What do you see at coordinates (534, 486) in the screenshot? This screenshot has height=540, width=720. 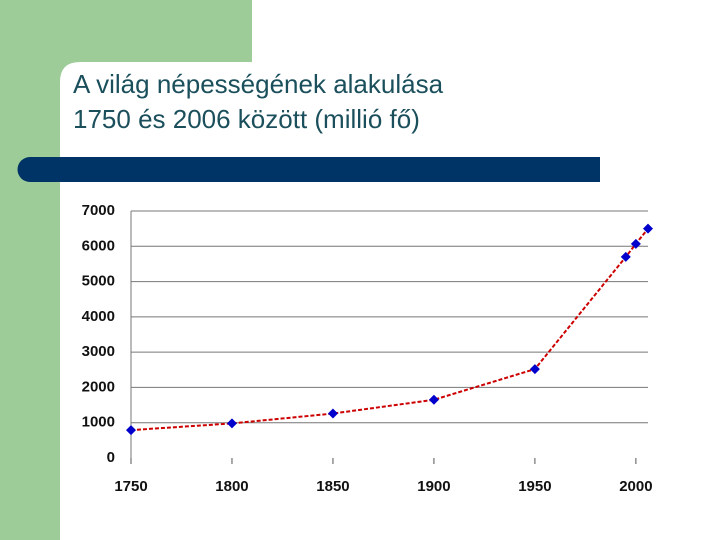 I see `x-tick-label: 1950` at bounding box center [534, 486].